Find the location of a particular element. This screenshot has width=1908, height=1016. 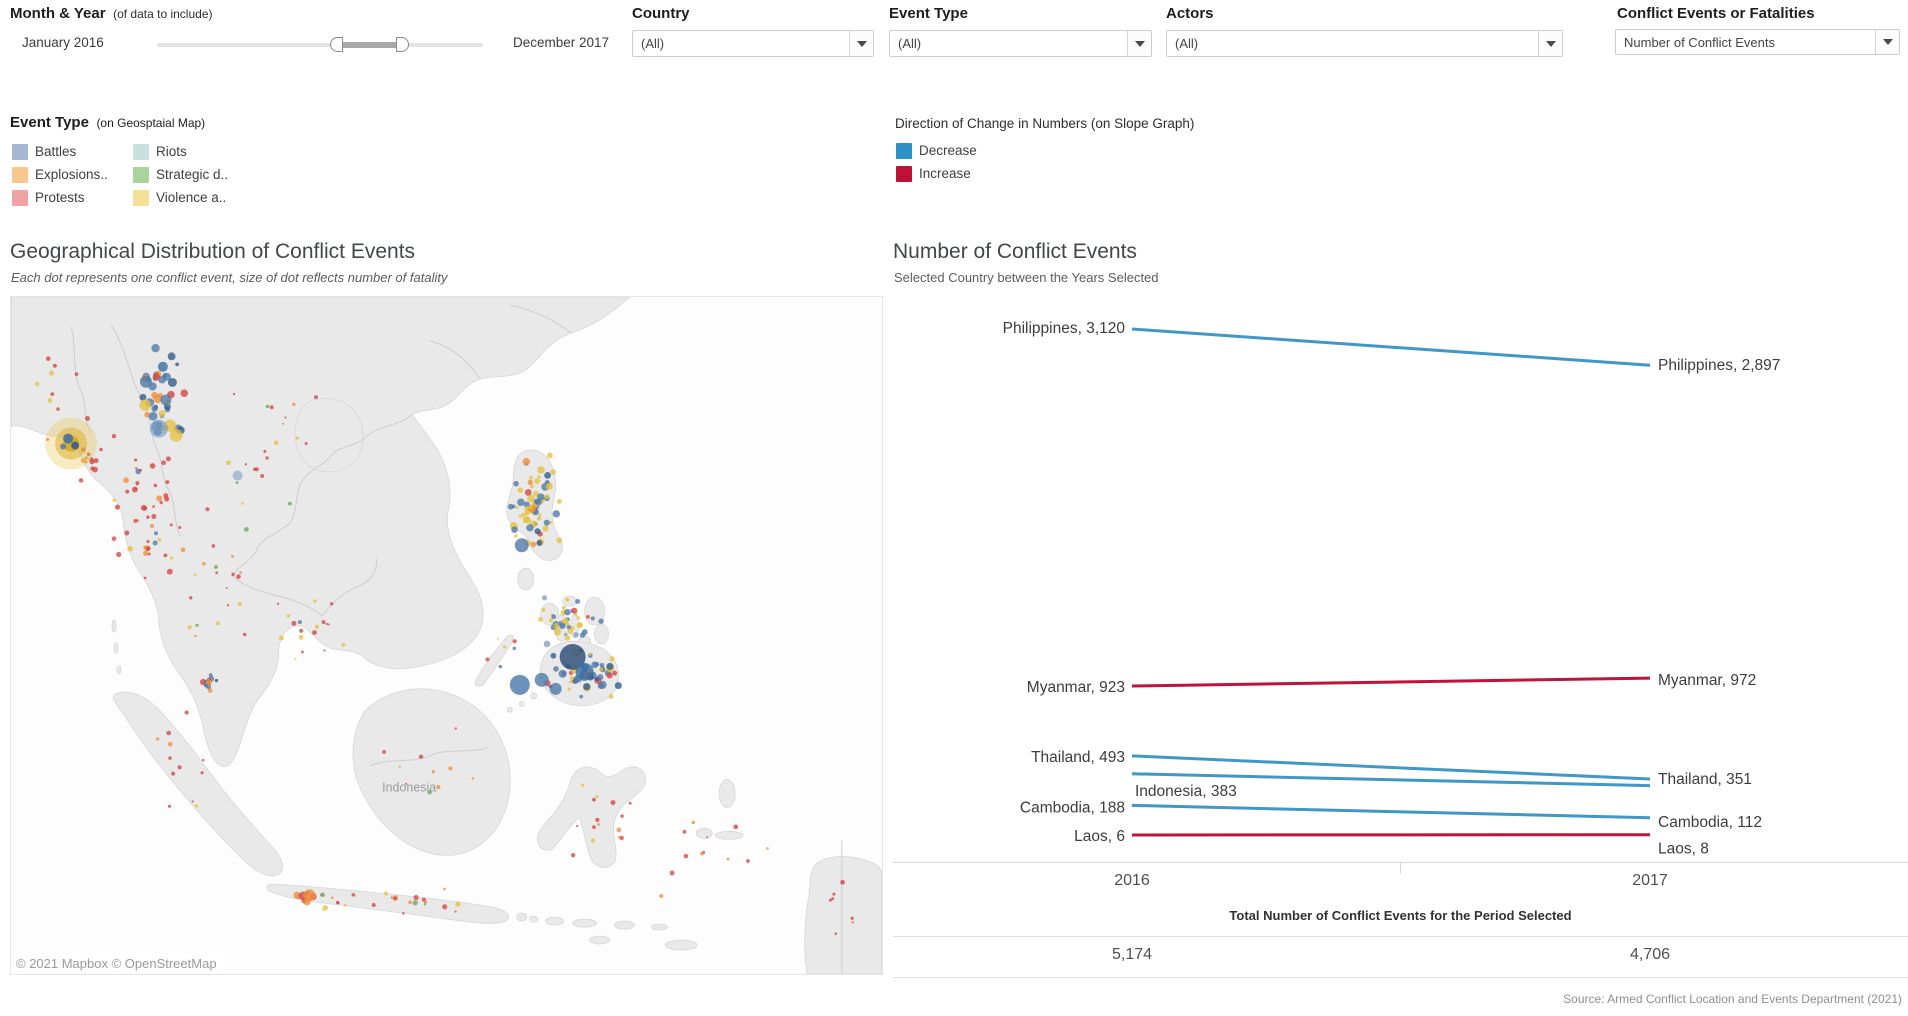

legend-item-explosions: Explosions.. is located at coordinates (72, 174).